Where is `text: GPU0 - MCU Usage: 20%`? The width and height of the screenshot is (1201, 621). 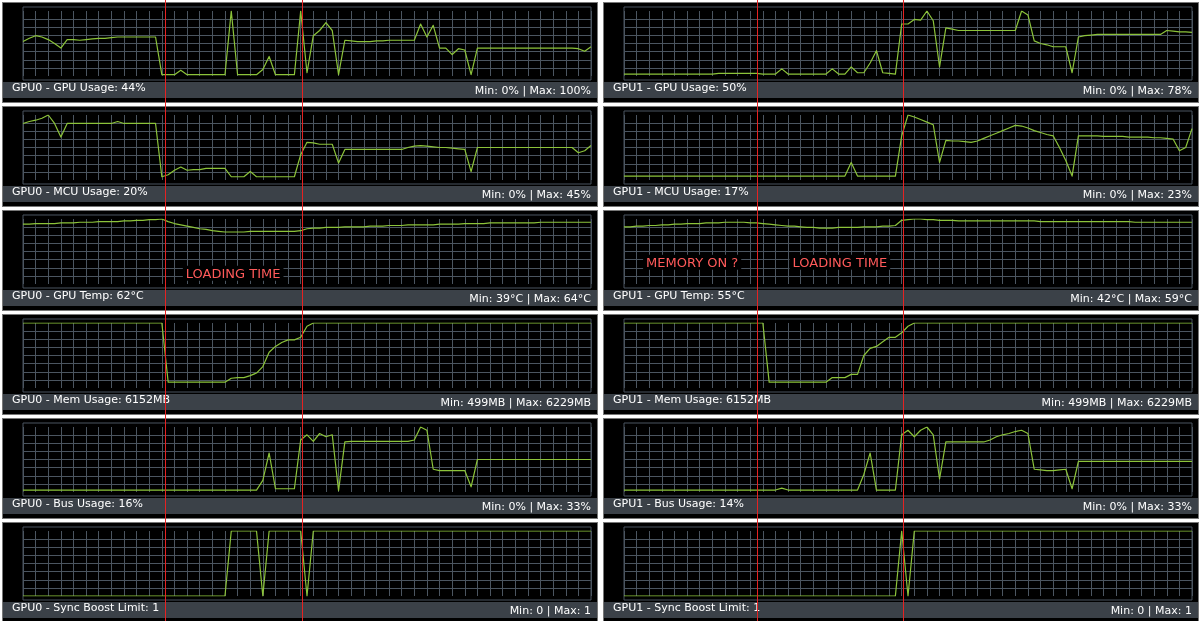 text: GPU0 - MCU Usage: 20% is located at coordinates (80, 191).